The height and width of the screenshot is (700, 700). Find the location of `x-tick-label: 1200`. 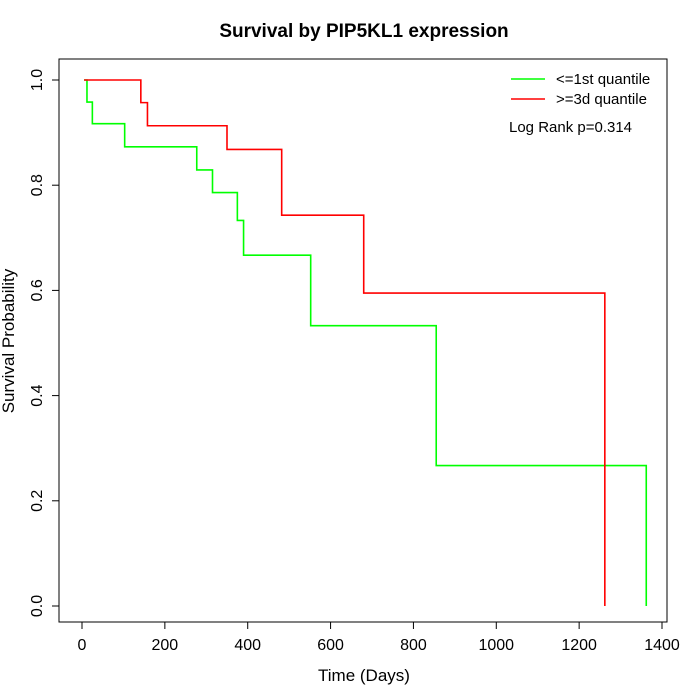

x-tick-label: 1200 is located at coordinates (579, 645).